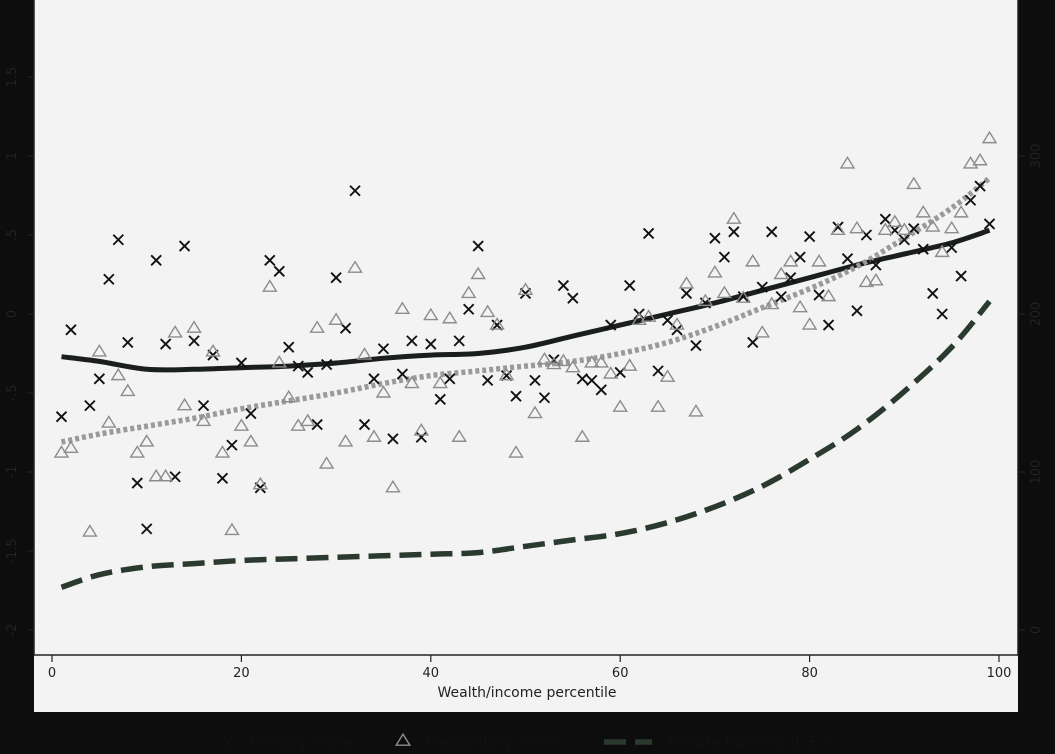  I want to click on y2-tick-label: 300, so click(1036, 156).